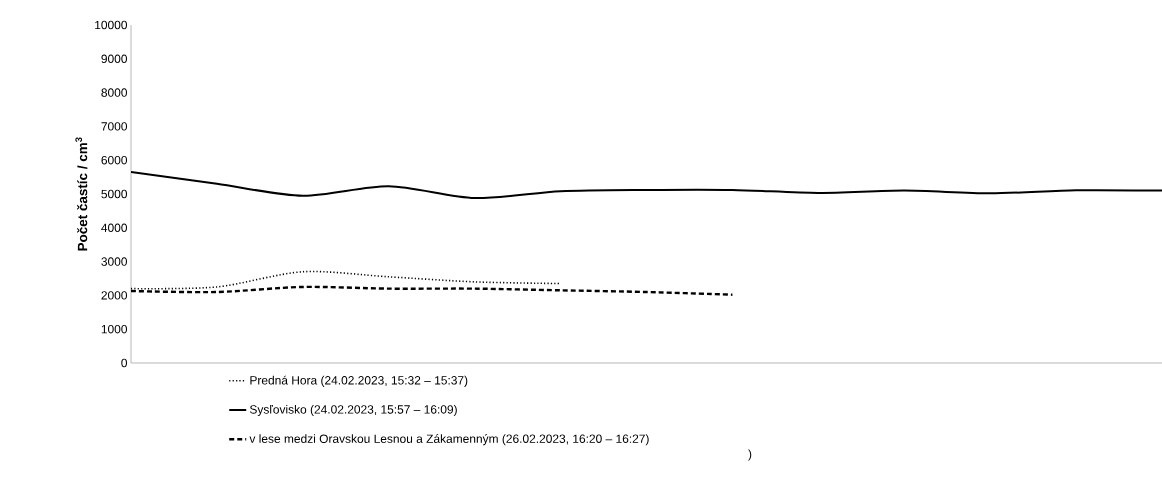 This screenshot has width=1162, height=497. I want to click on y-tick-label: 8000, so click(114, 92).